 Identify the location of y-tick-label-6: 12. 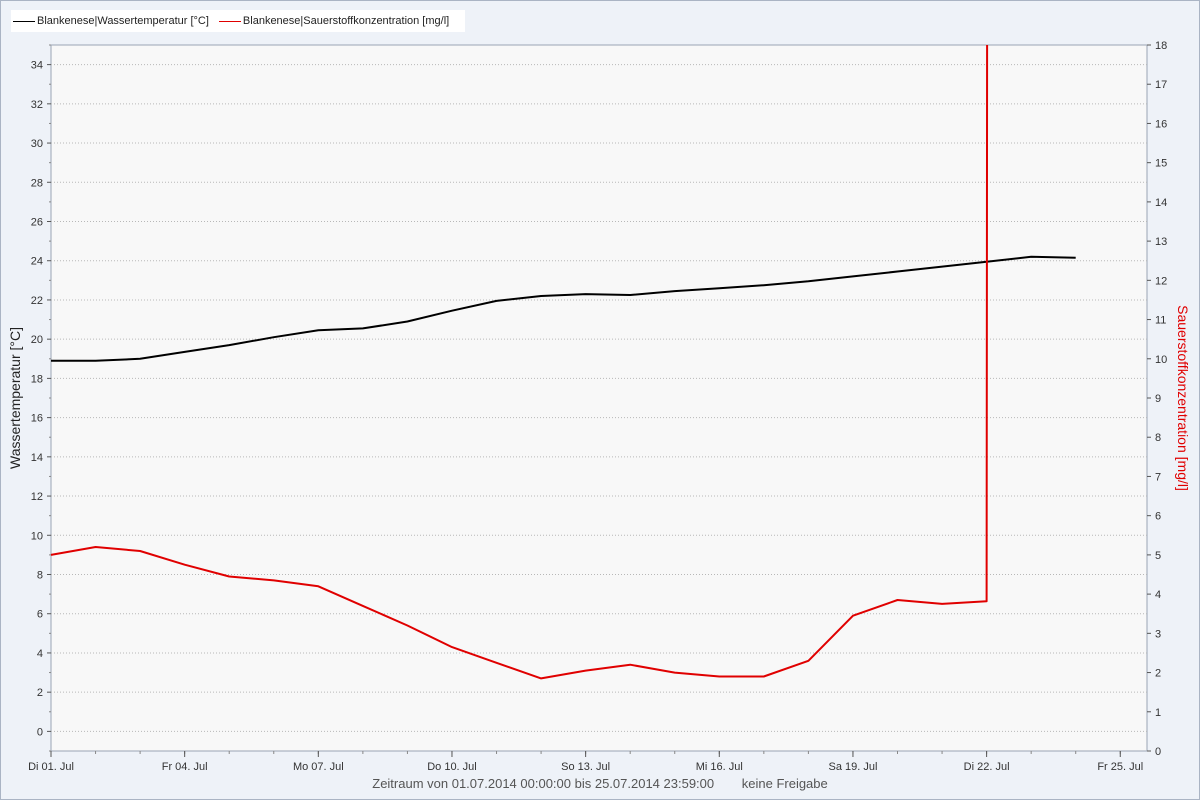
(37, 497).